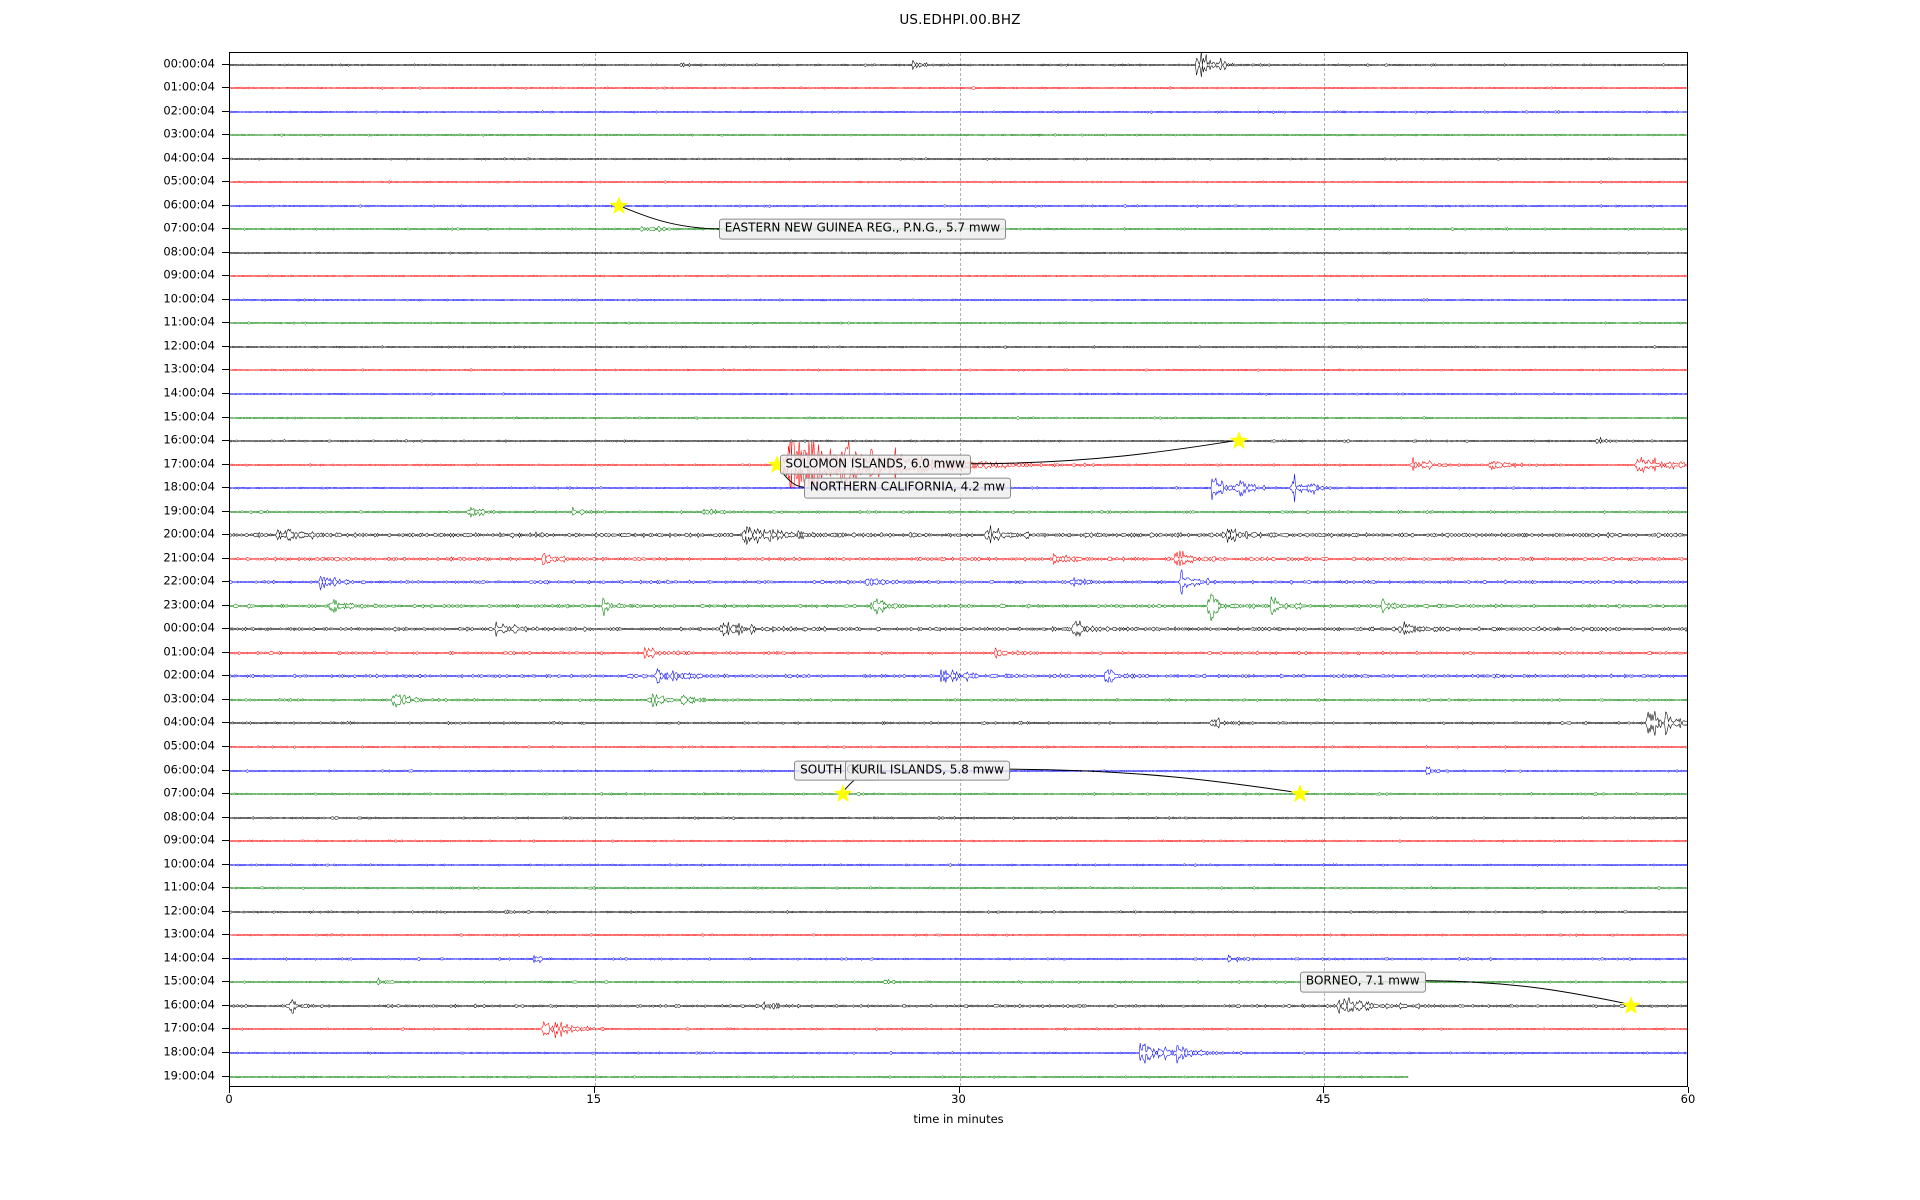  Describe the element at coordinates (189, 839) in the screenshot. I see `y-tick-label: 09:00:04` at that location.